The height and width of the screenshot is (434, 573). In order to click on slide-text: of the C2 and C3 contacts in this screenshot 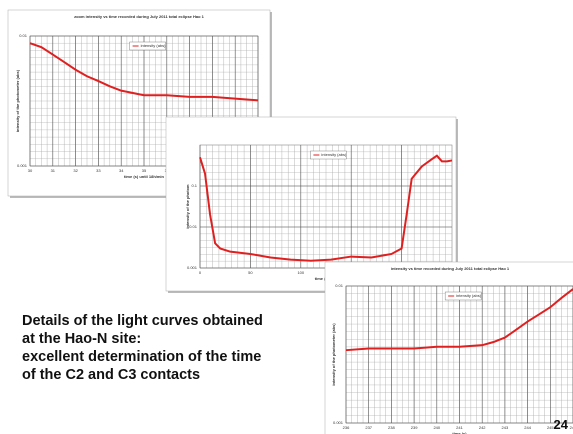, I will do `click(111, 375)`.